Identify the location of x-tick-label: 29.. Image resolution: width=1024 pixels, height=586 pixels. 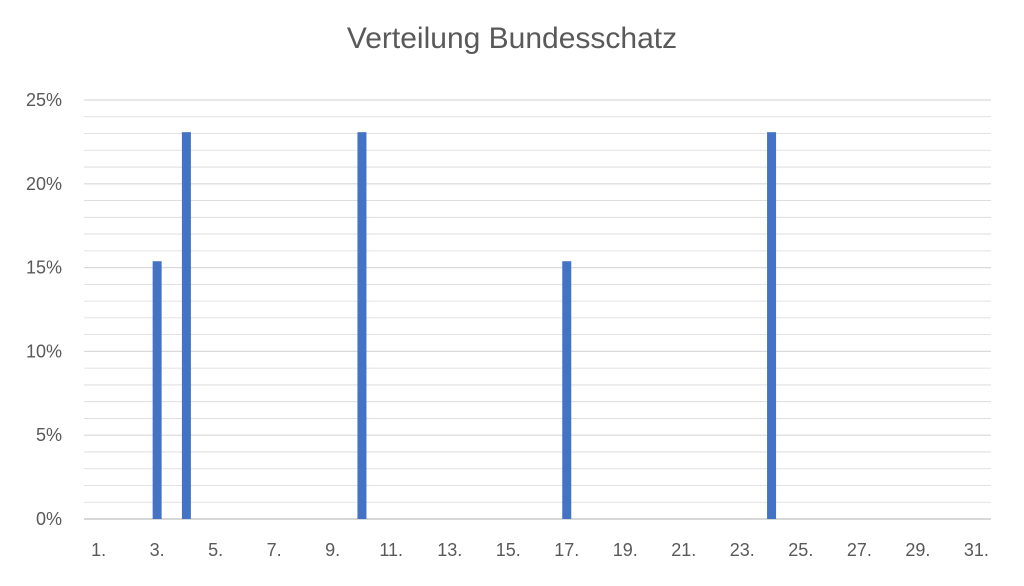
(917, 550).